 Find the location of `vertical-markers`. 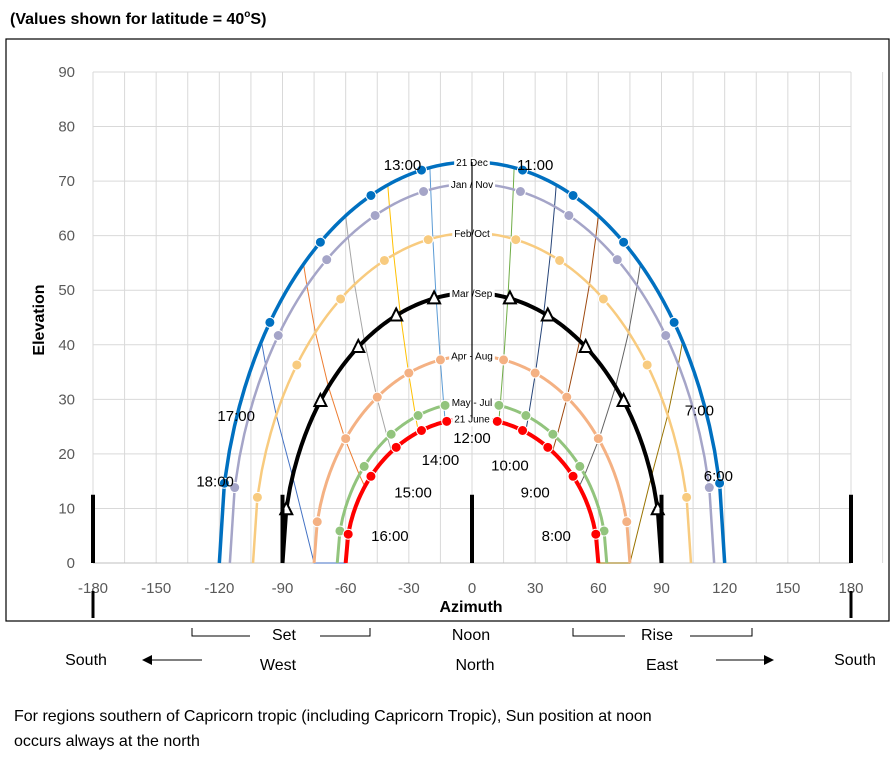

vertical-markers is located at coordinates (472, 556).